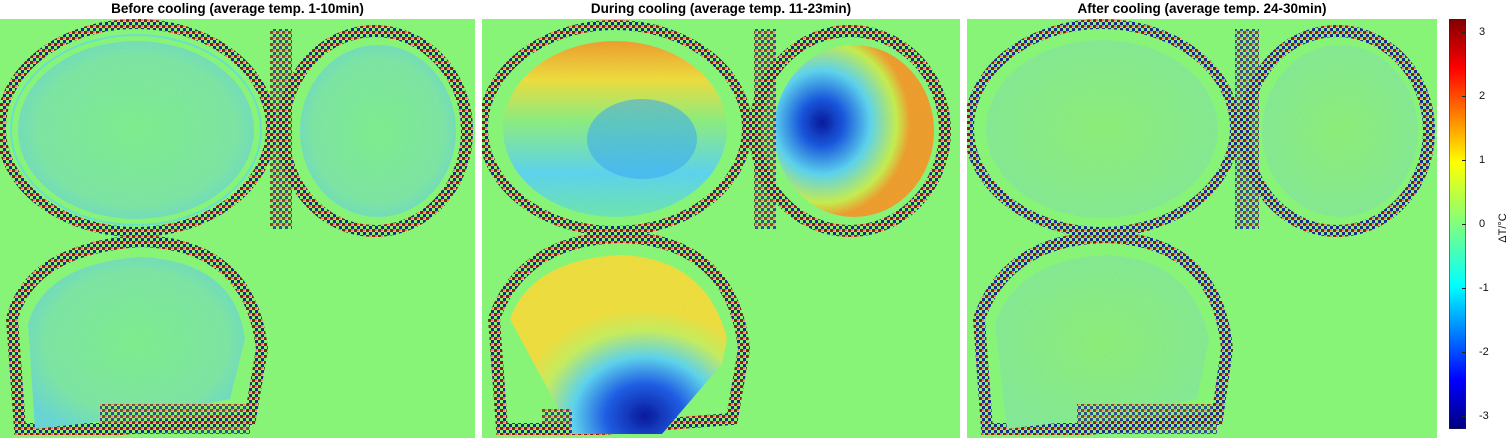  Describe the element at coordinates (1482, 159) in the screenshot. I see `colorbar-tick-label: 1` at that location.